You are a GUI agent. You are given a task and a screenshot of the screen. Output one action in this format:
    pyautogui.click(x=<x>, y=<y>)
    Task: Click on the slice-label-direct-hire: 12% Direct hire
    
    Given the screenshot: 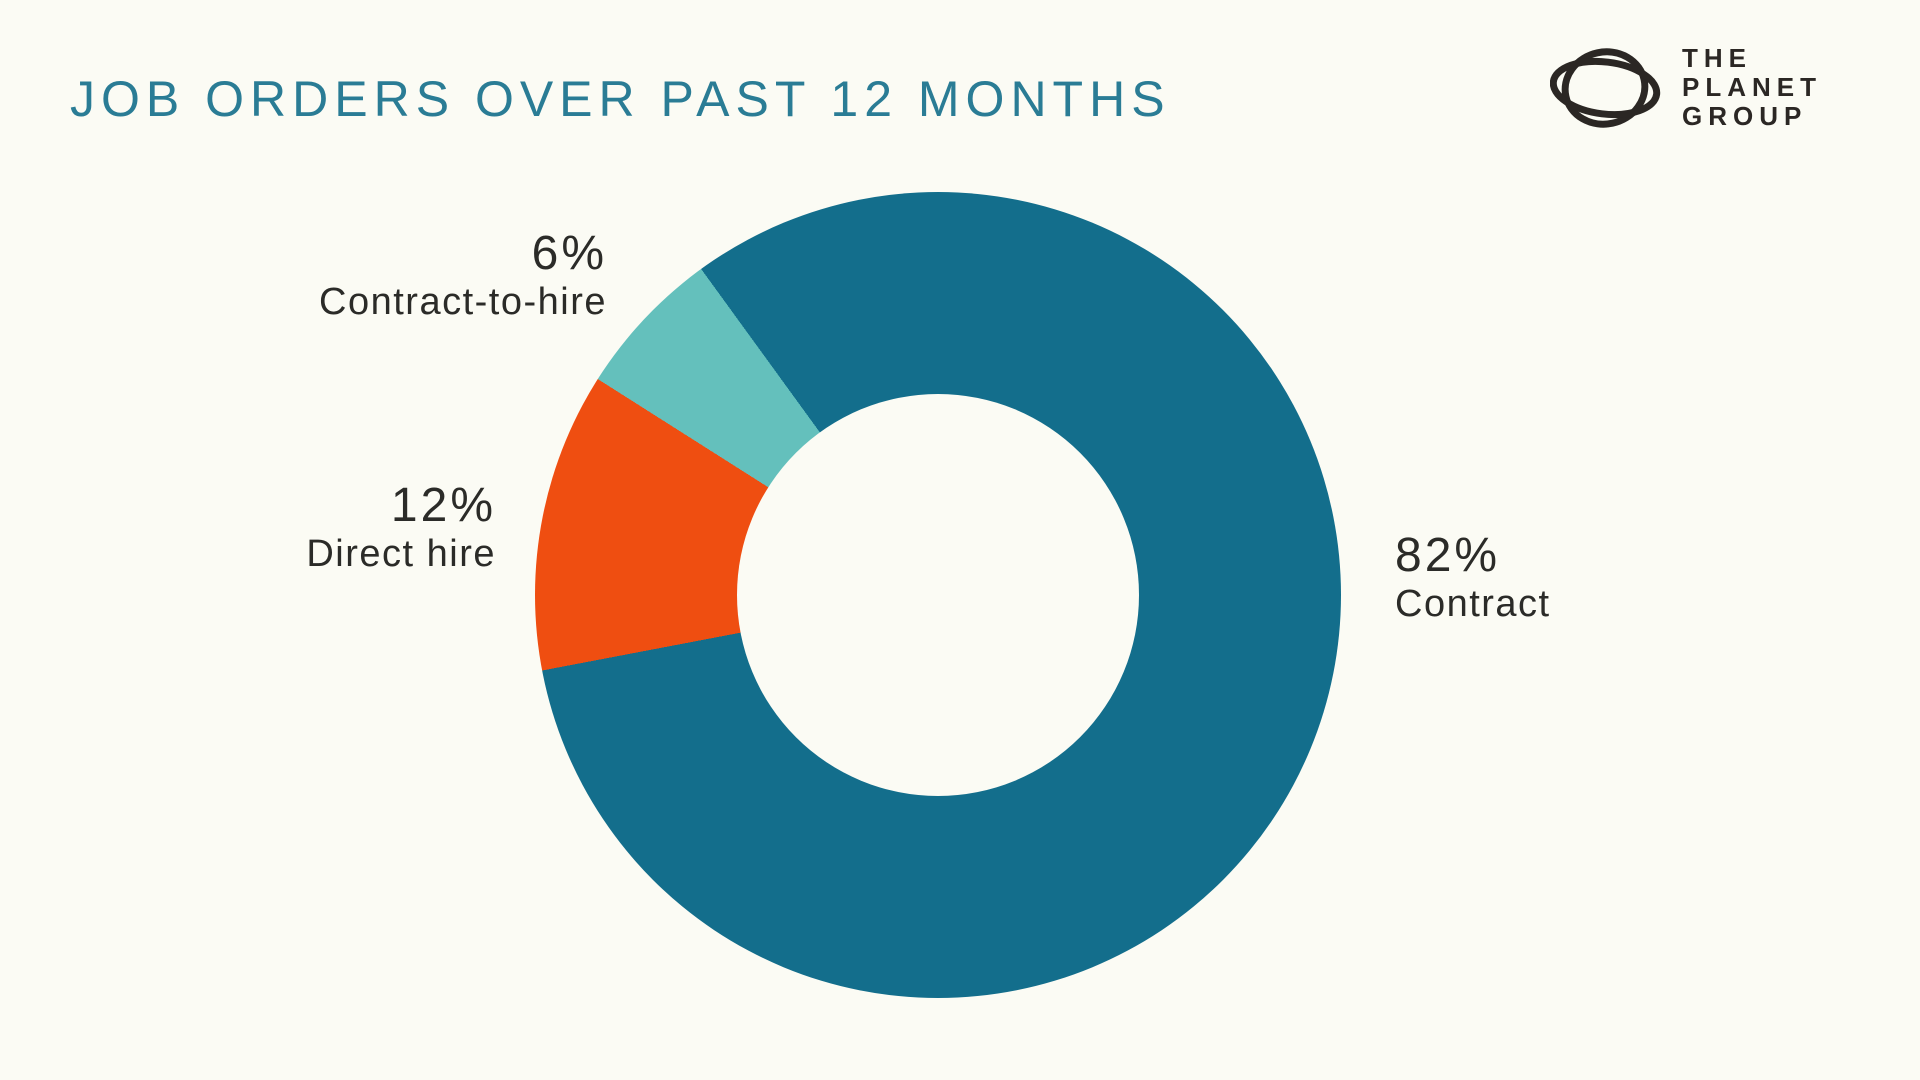 What is the action you would take?
    pyautogui.click(x=401, y=528)
    